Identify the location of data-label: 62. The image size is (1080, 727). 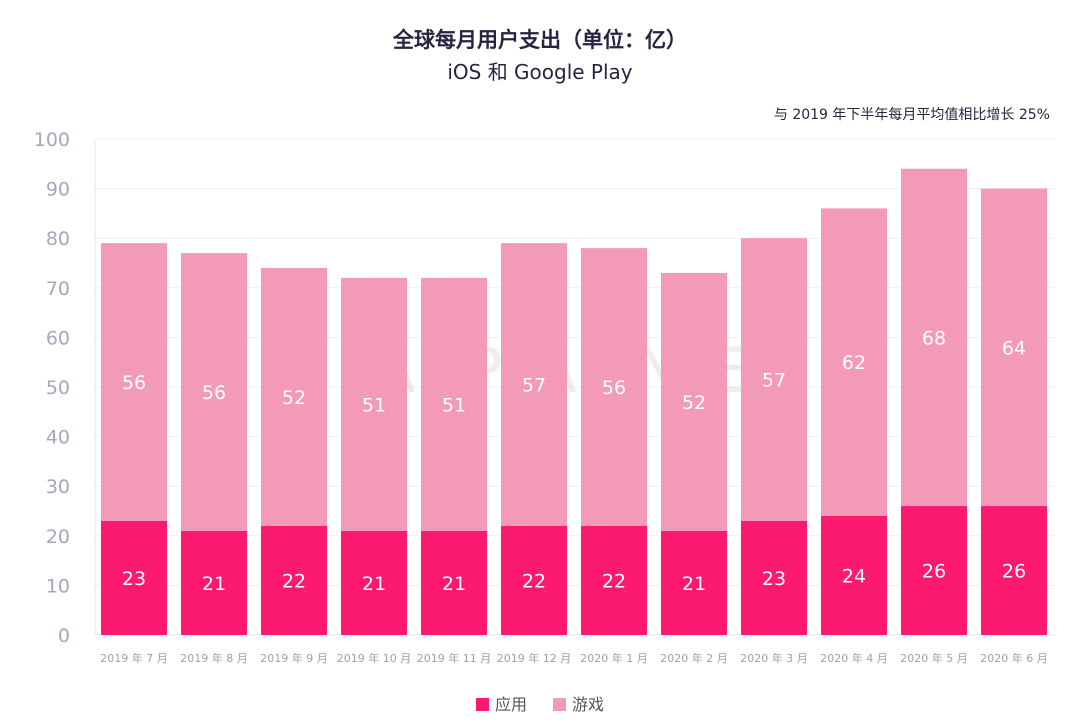
(854, 363).